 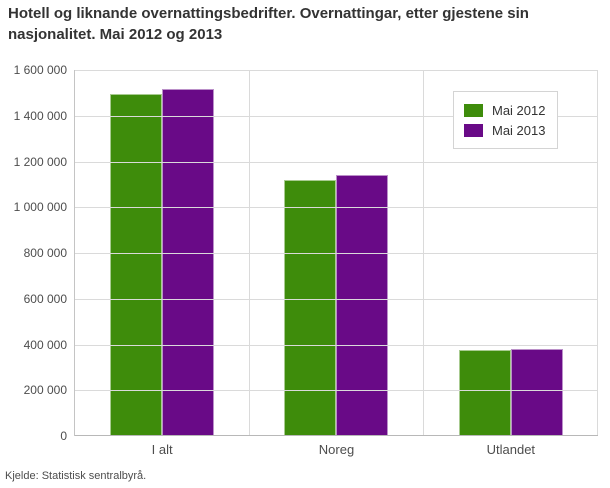 What do you see at coordinates (45, 390) in the screenshot?
I see `y-axis-tick-label: 200 000` at bounding box center [45, 390].